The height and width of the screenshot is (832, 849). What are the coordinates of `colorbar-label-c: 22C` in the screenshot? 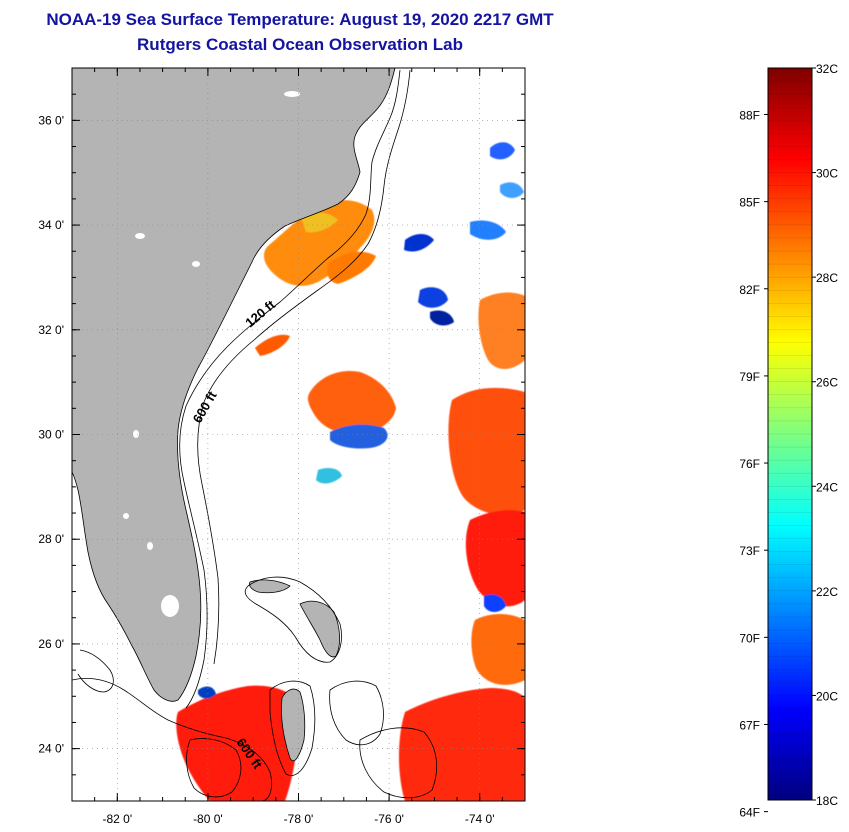 It's located at (827, 592).